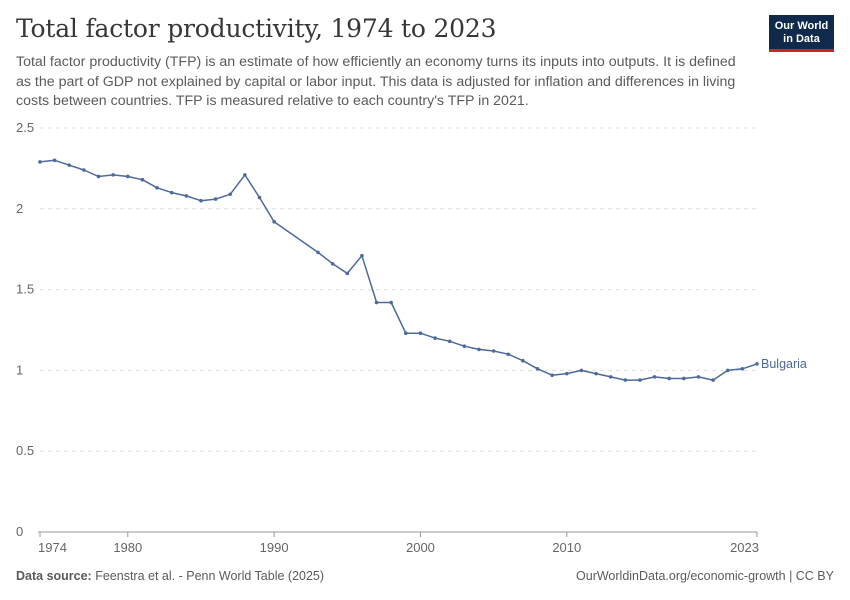  What do you see at coordinates (127, 547) in the screenshot?
I see `x-tick-label: 1980` at bounding box center [127, 547].